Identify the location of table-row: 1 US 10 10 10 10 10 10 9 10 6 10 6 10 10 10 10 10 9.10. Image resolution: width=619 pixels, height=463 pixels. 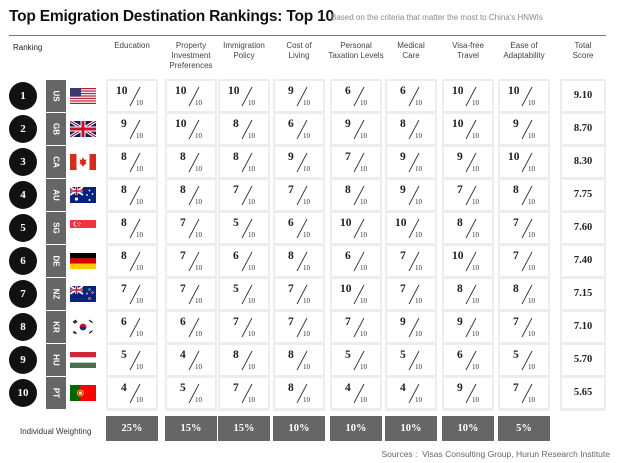
(309, 96).